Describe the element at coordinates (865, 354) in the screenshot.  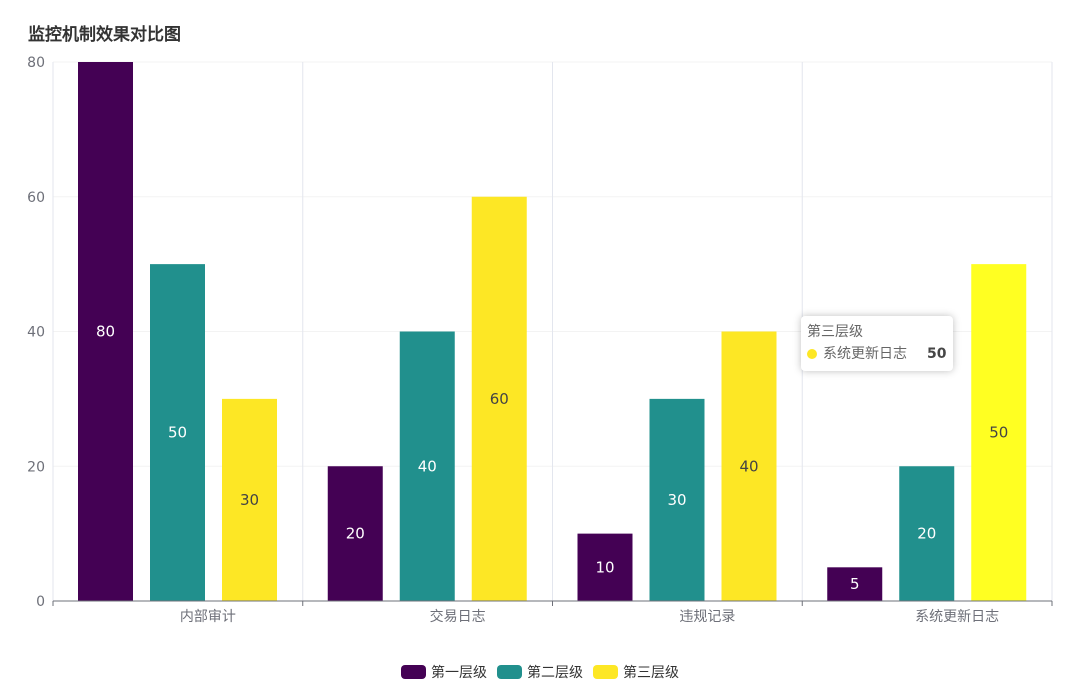
I see `tooltip-category: 系统更新日志` at that location.